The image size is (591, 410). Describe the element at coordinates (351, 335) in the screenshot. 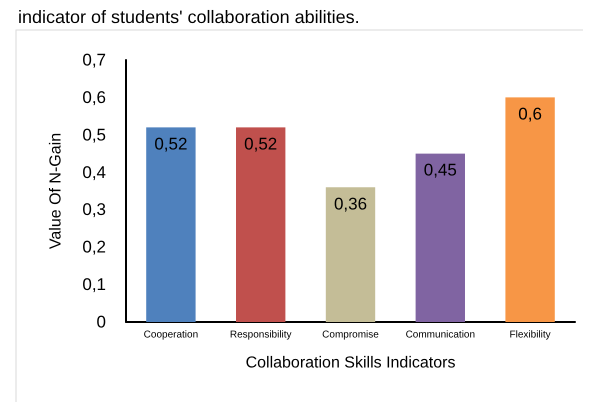

I see `x-tick-label: Compromise` at that location.